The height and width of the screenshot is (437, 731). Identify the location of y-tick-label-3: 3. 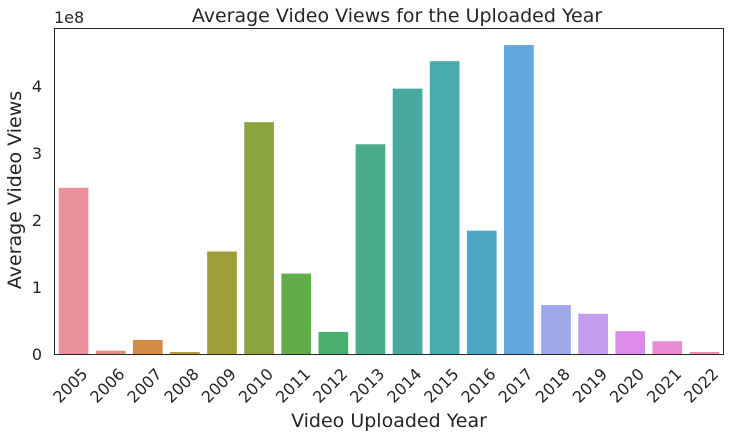
(37, 153).